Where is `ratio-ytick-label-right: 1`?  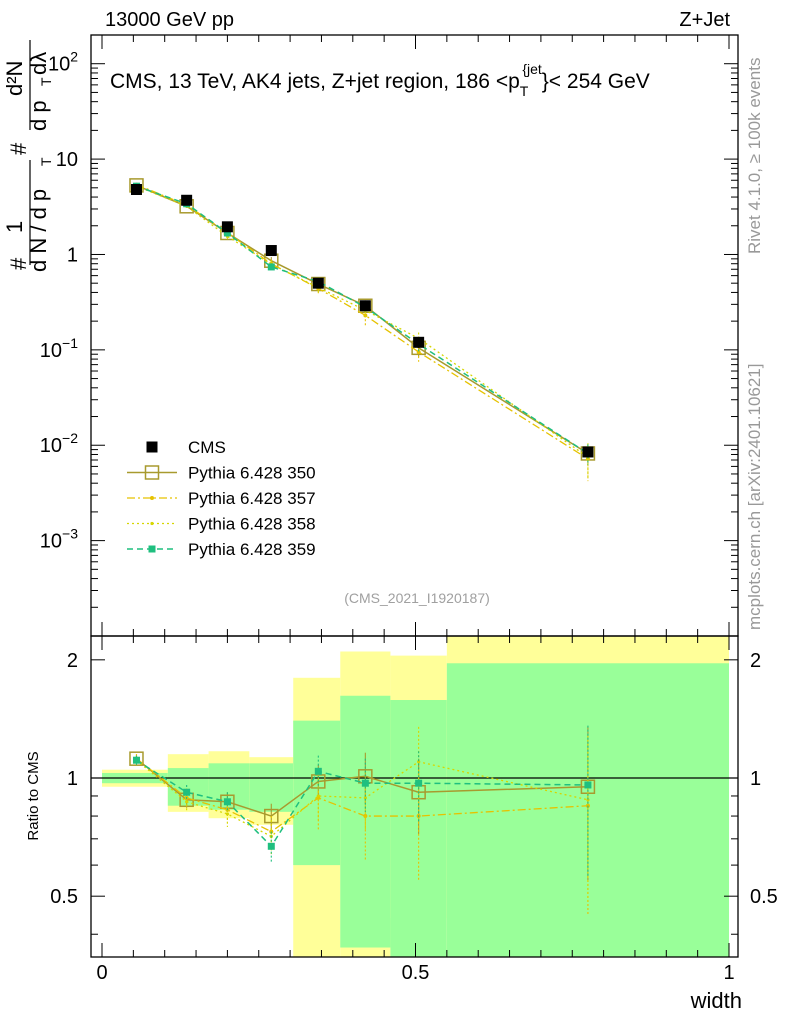
ratio-ytick-label-right: 1 is located at coordinates (755, 779).